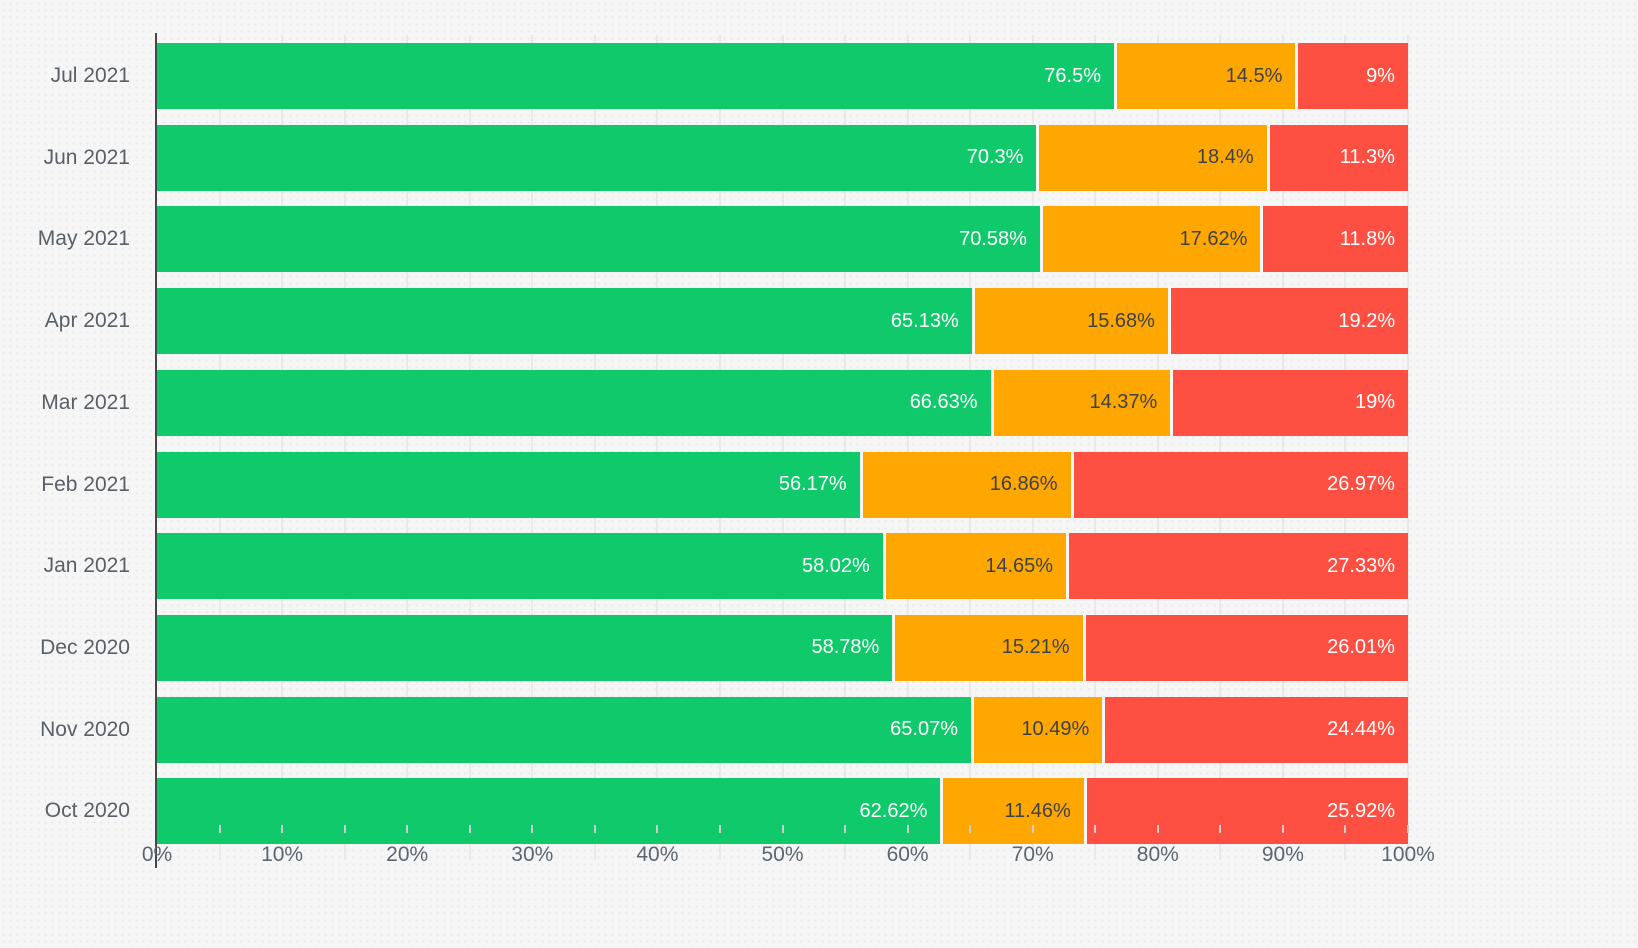  What do you see at coordinates (85, 484) in the screenshot?
I see `y-axis-label: Feb 2021` at bounding box center [85, 484].